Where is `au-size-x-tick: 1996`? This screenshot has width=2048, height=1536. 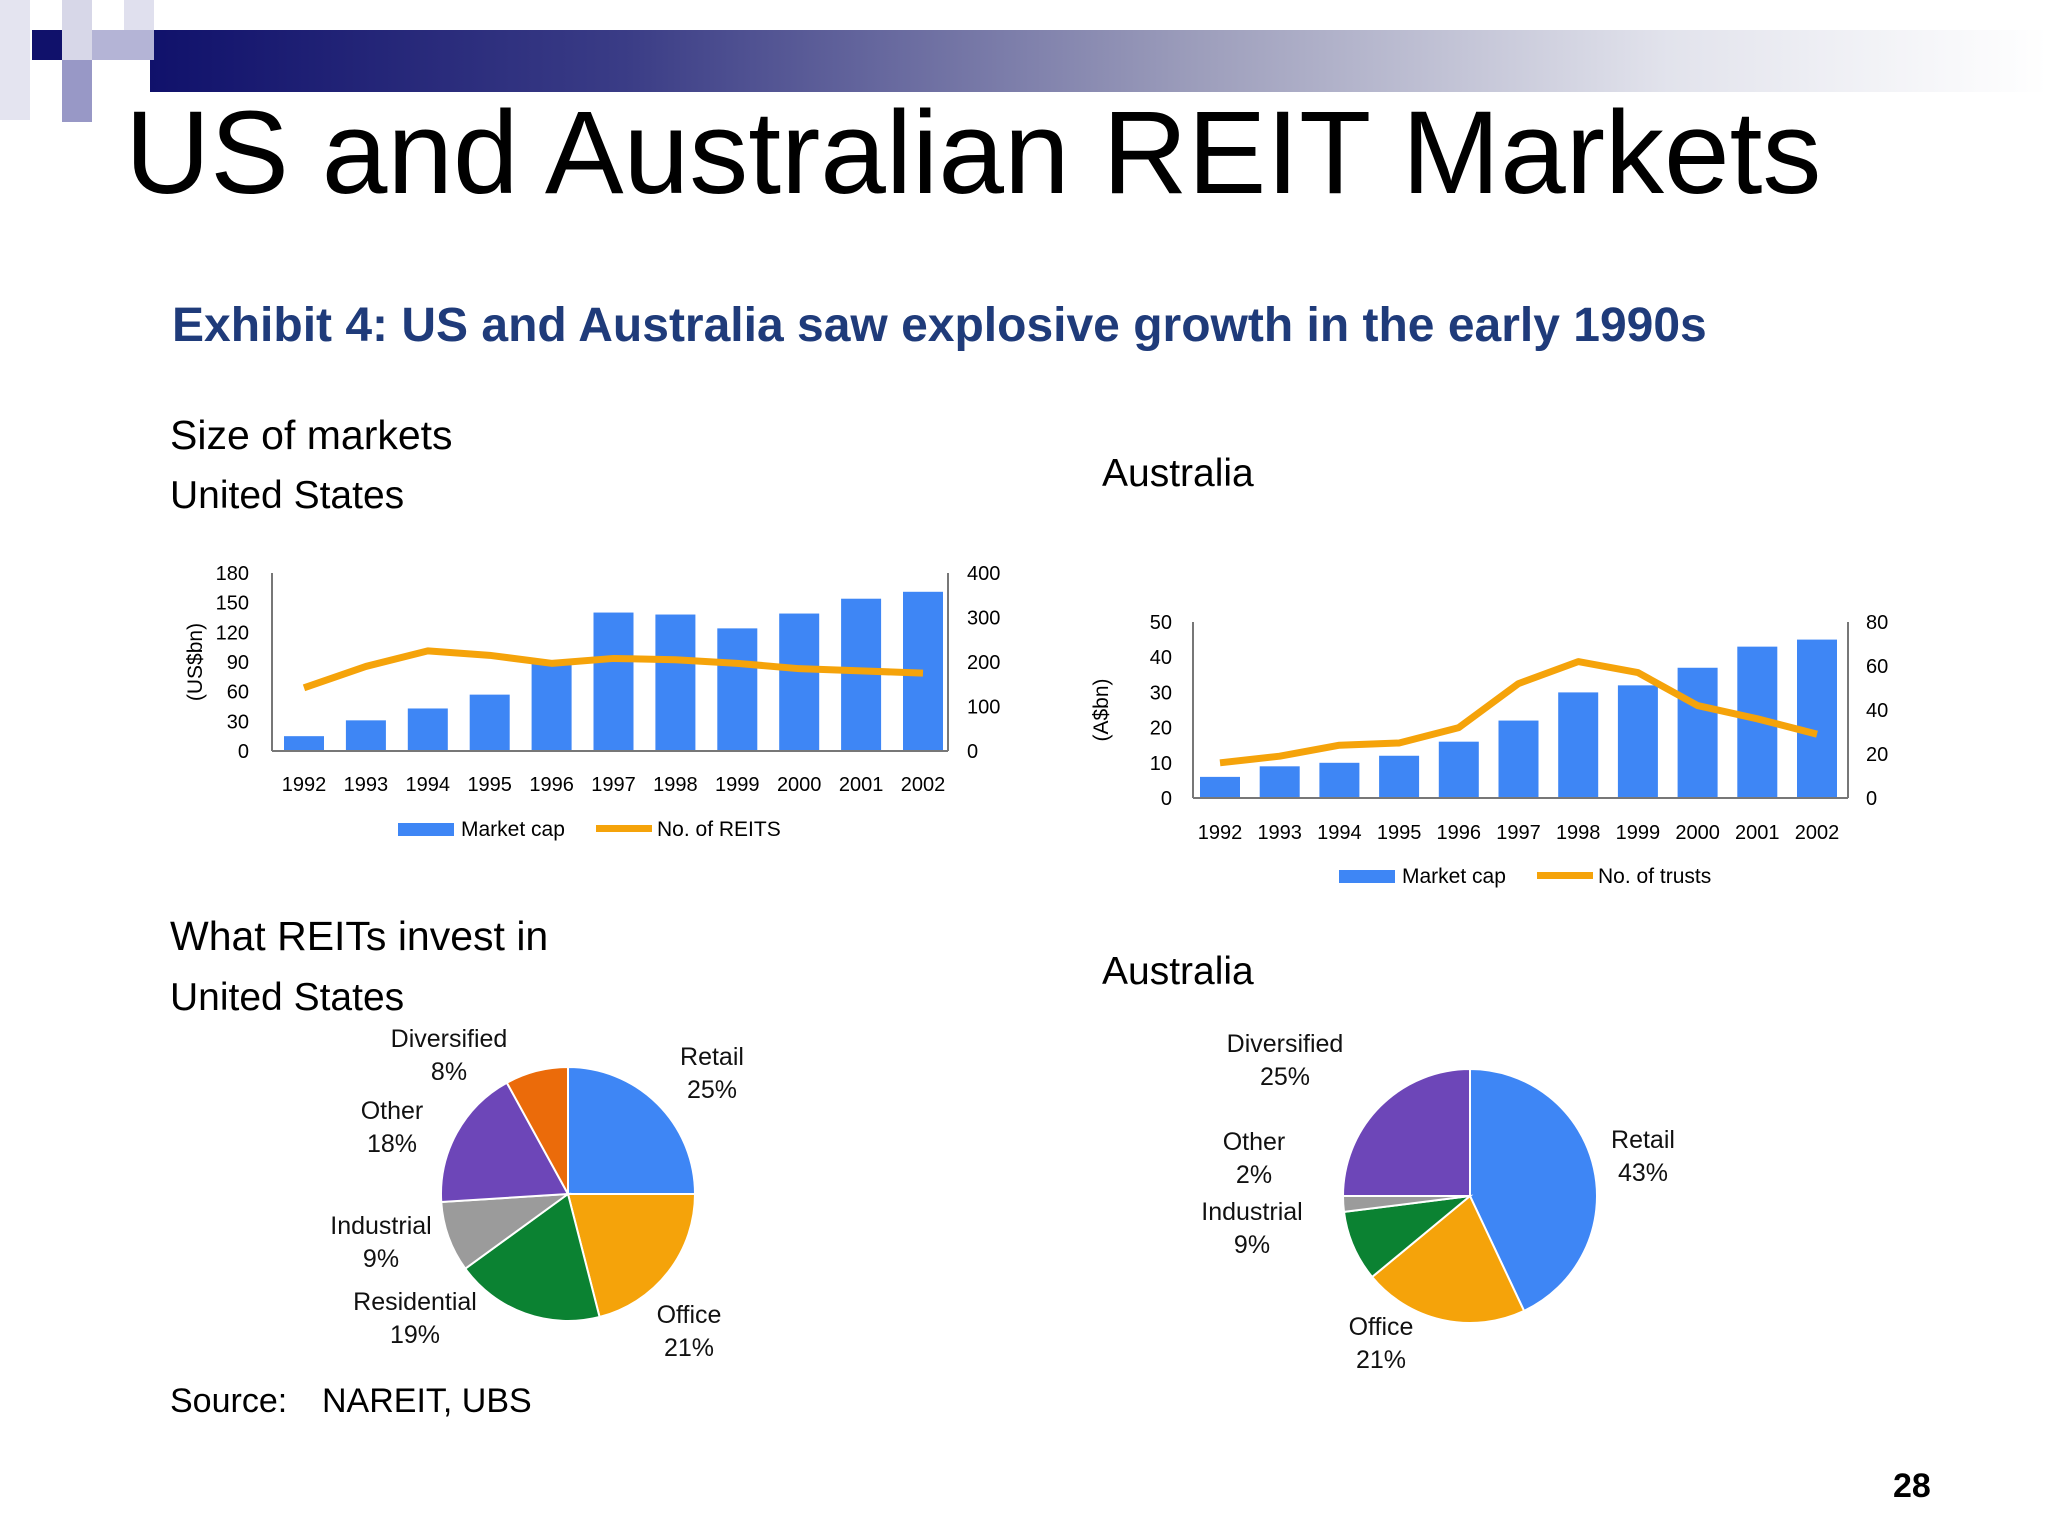
au-size-x-tick: 1996 is located at coordinates (1459, 833).